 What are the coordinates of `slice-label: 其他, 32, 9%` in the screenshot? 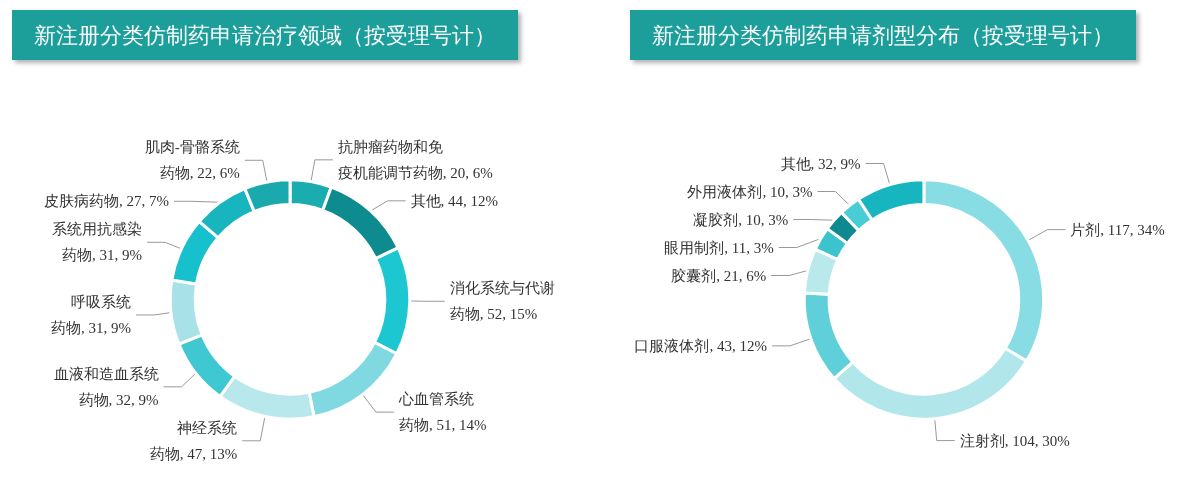 It's located at (820, 163).